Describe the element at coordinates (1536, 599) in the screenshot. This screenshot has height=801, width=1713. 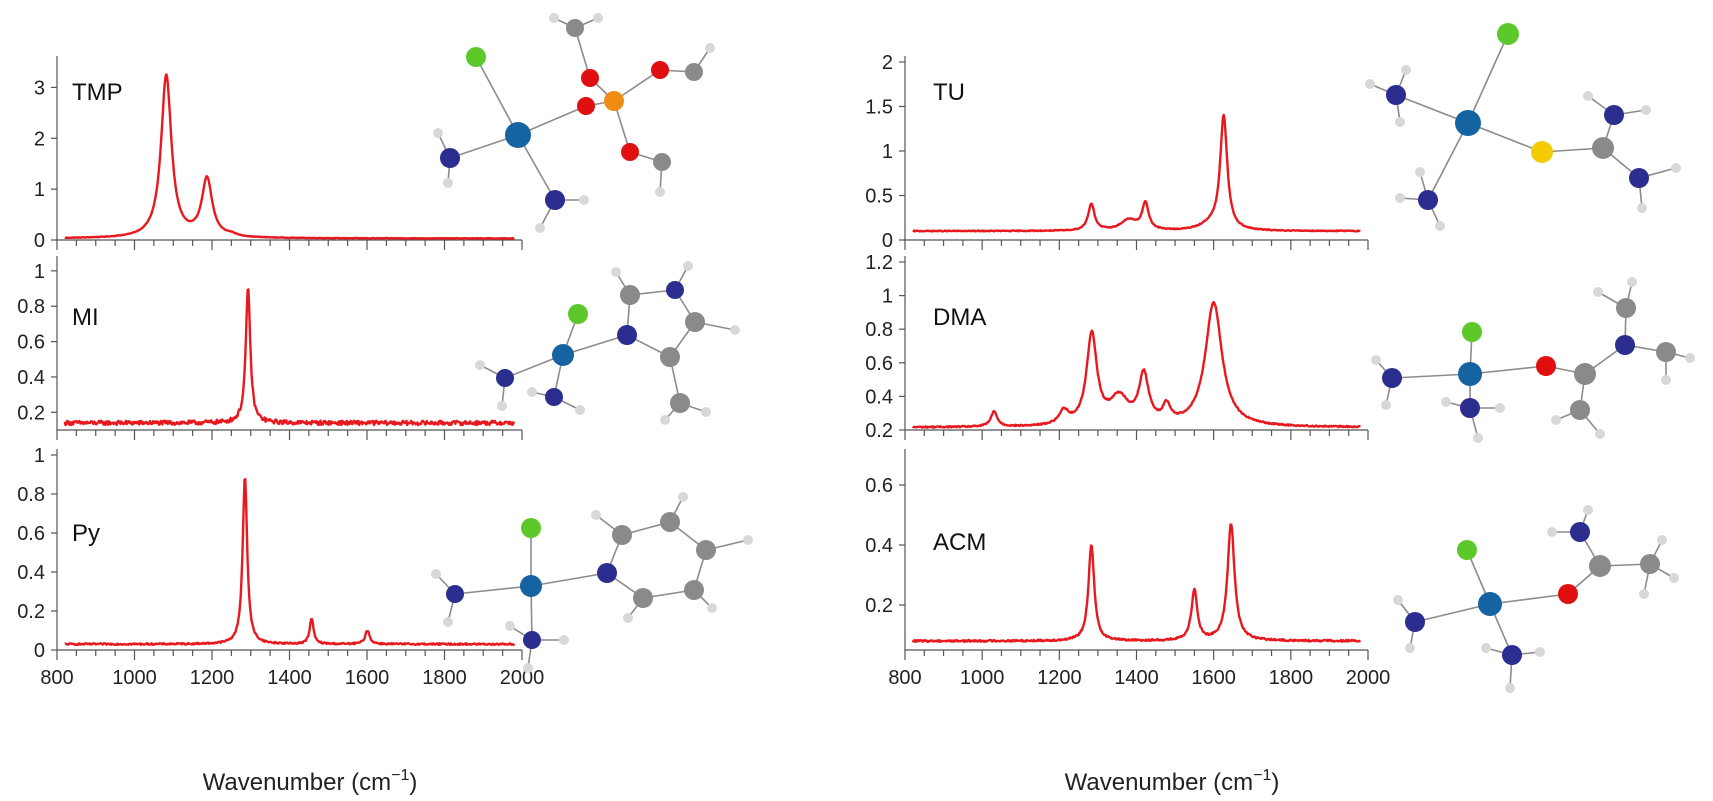
I see `acm-molecule-diagram` at that location.